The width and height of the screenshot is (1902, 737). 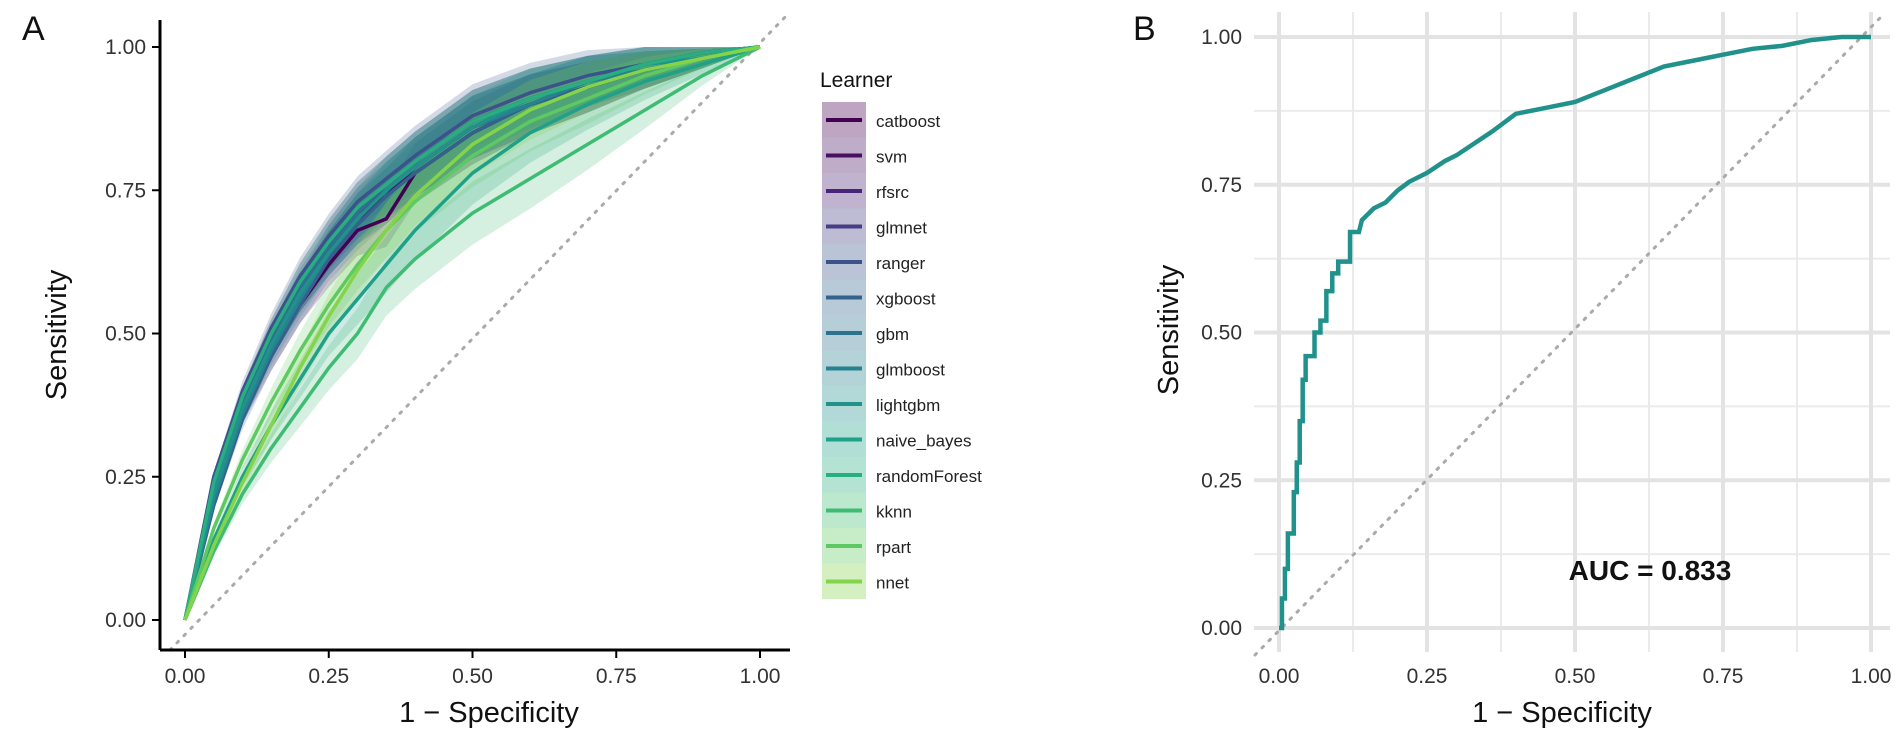 I want to click on a-x-tick-label: 0.25, so click(x=328, y=676).